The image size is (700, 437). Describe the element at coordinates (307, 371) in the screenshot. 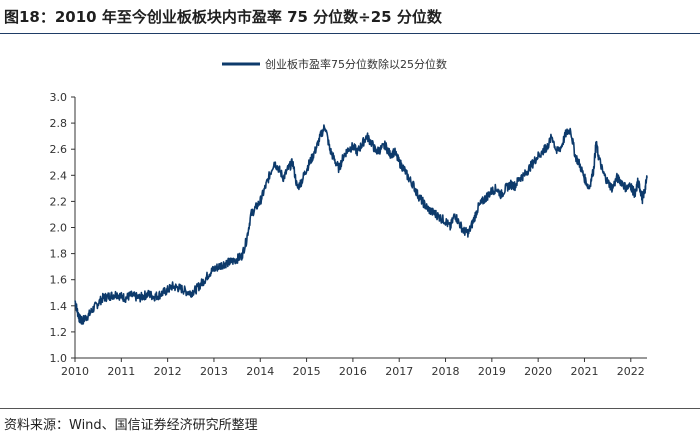

I see `x-tick-label: 2015` at that location.